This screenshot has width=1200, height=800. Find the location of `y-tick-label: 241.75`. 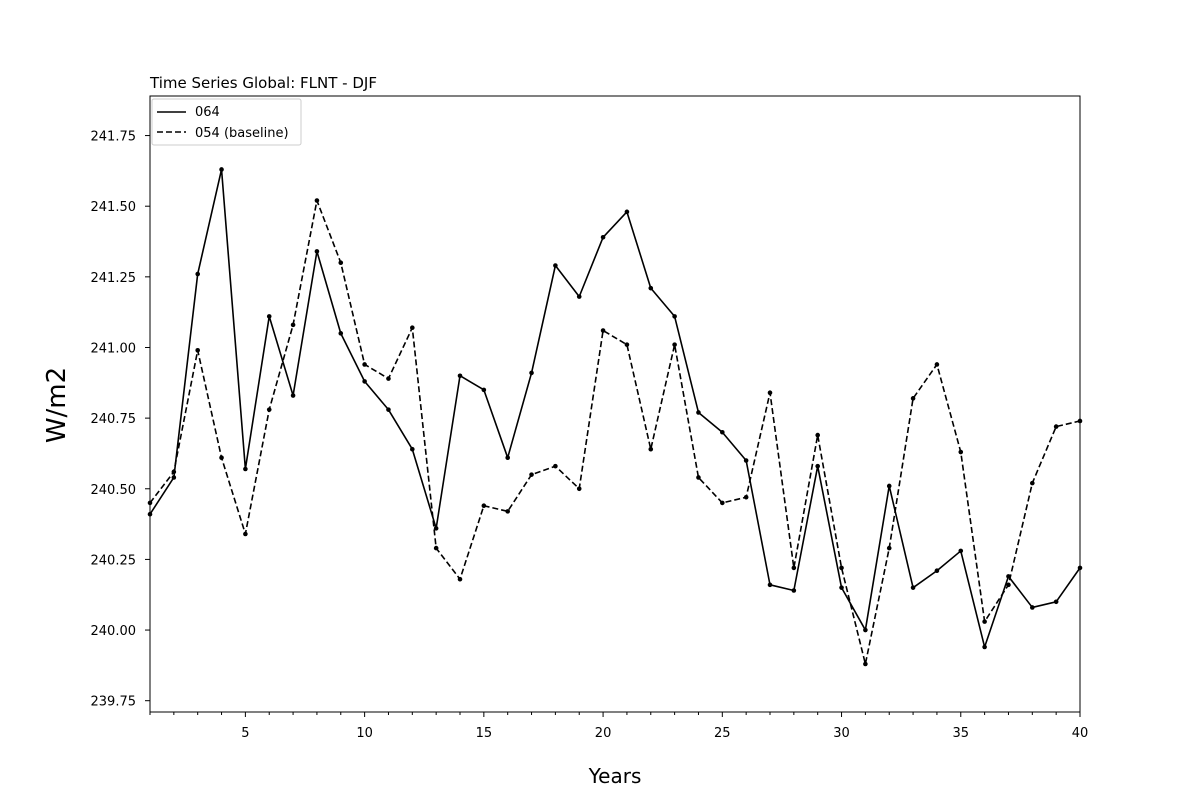

y-tick-label: 241.75 is located at coordinates (114, 137).